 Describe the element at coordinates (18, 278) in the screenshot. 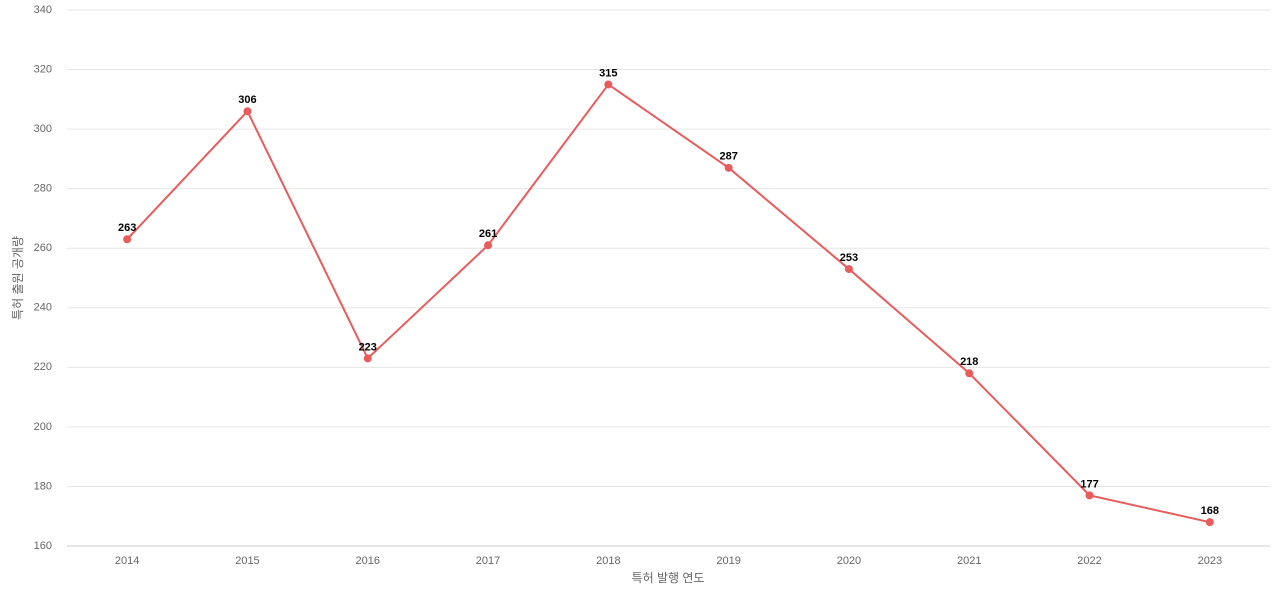

I see `y-axis-title: 특허 출원 공개량` at that location.